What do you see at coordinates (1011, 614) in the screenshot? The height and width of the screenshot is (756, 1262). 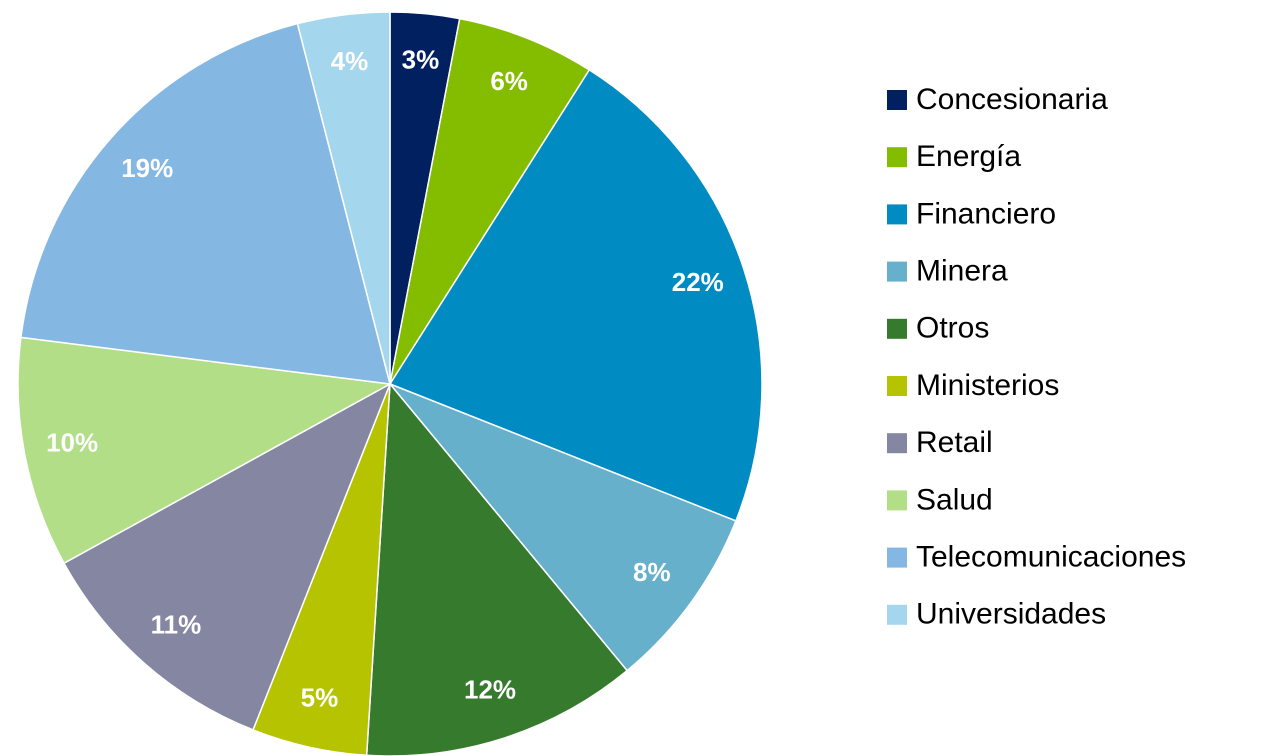 I see `legend-label: Universidades` at bounding box center [1011, 614].